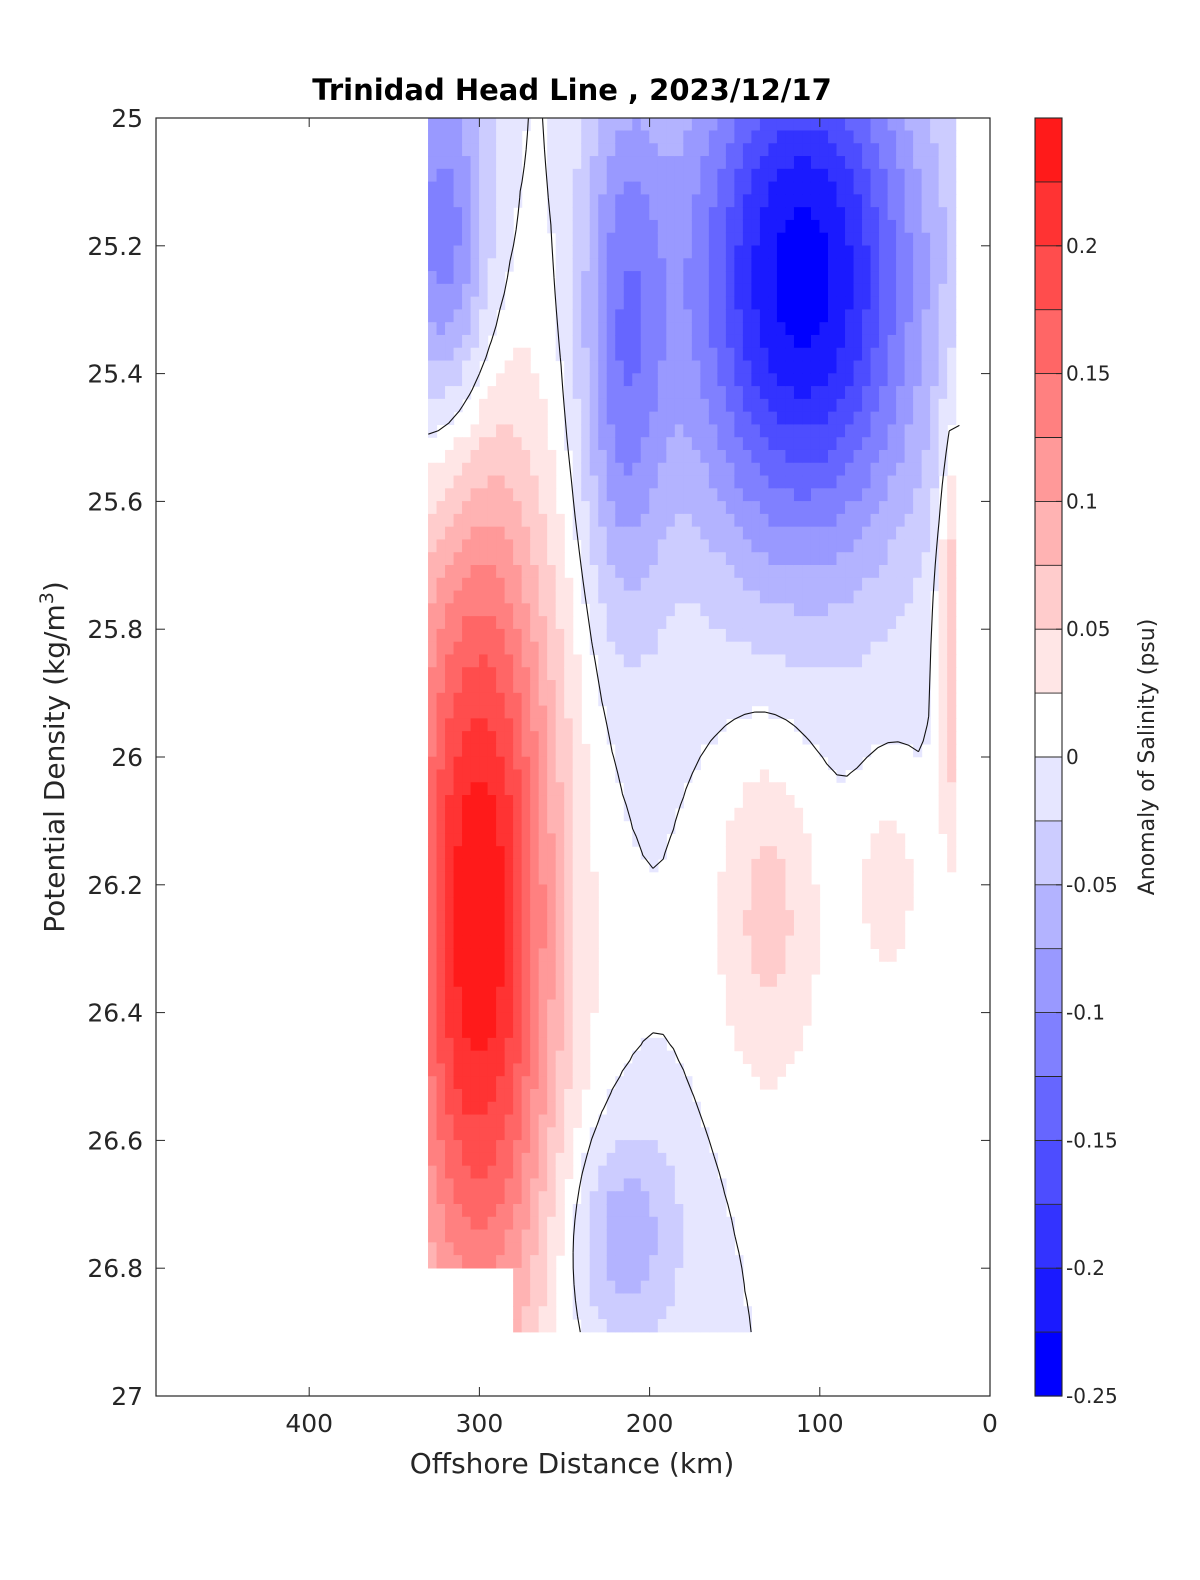 The height and width of the screenshot is (1580, 1200). I want to click on x-tick-label: 300, so click(480, 1423).